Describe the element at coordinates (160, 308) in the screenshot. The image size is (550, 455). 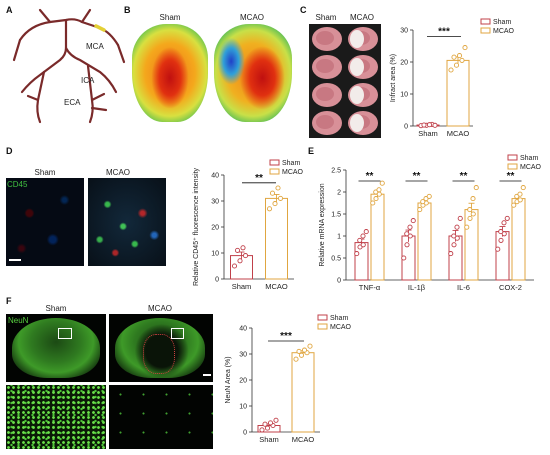
I see `neun-label-mcao: MCAO` at that location.